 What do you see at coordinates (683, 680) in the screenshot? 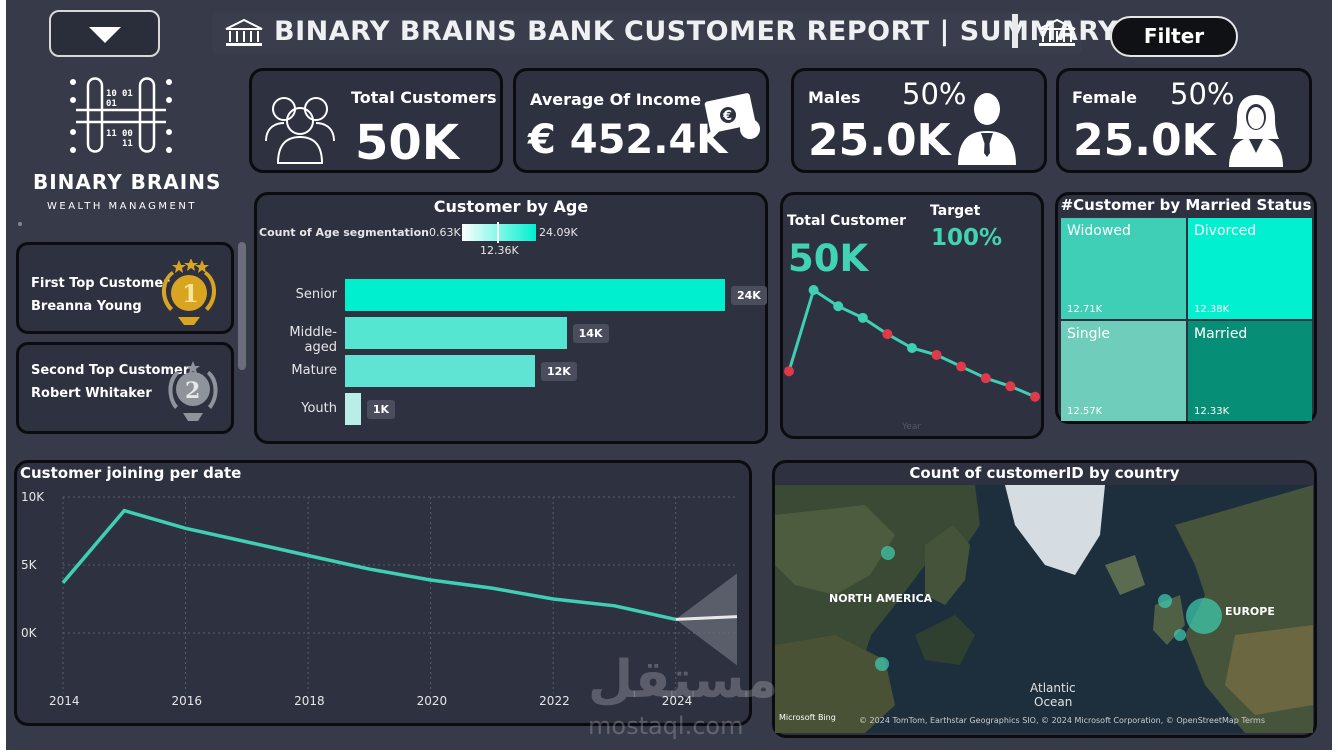
I see `watermark-arabic: مستقل` at bounding box center [683, 680].